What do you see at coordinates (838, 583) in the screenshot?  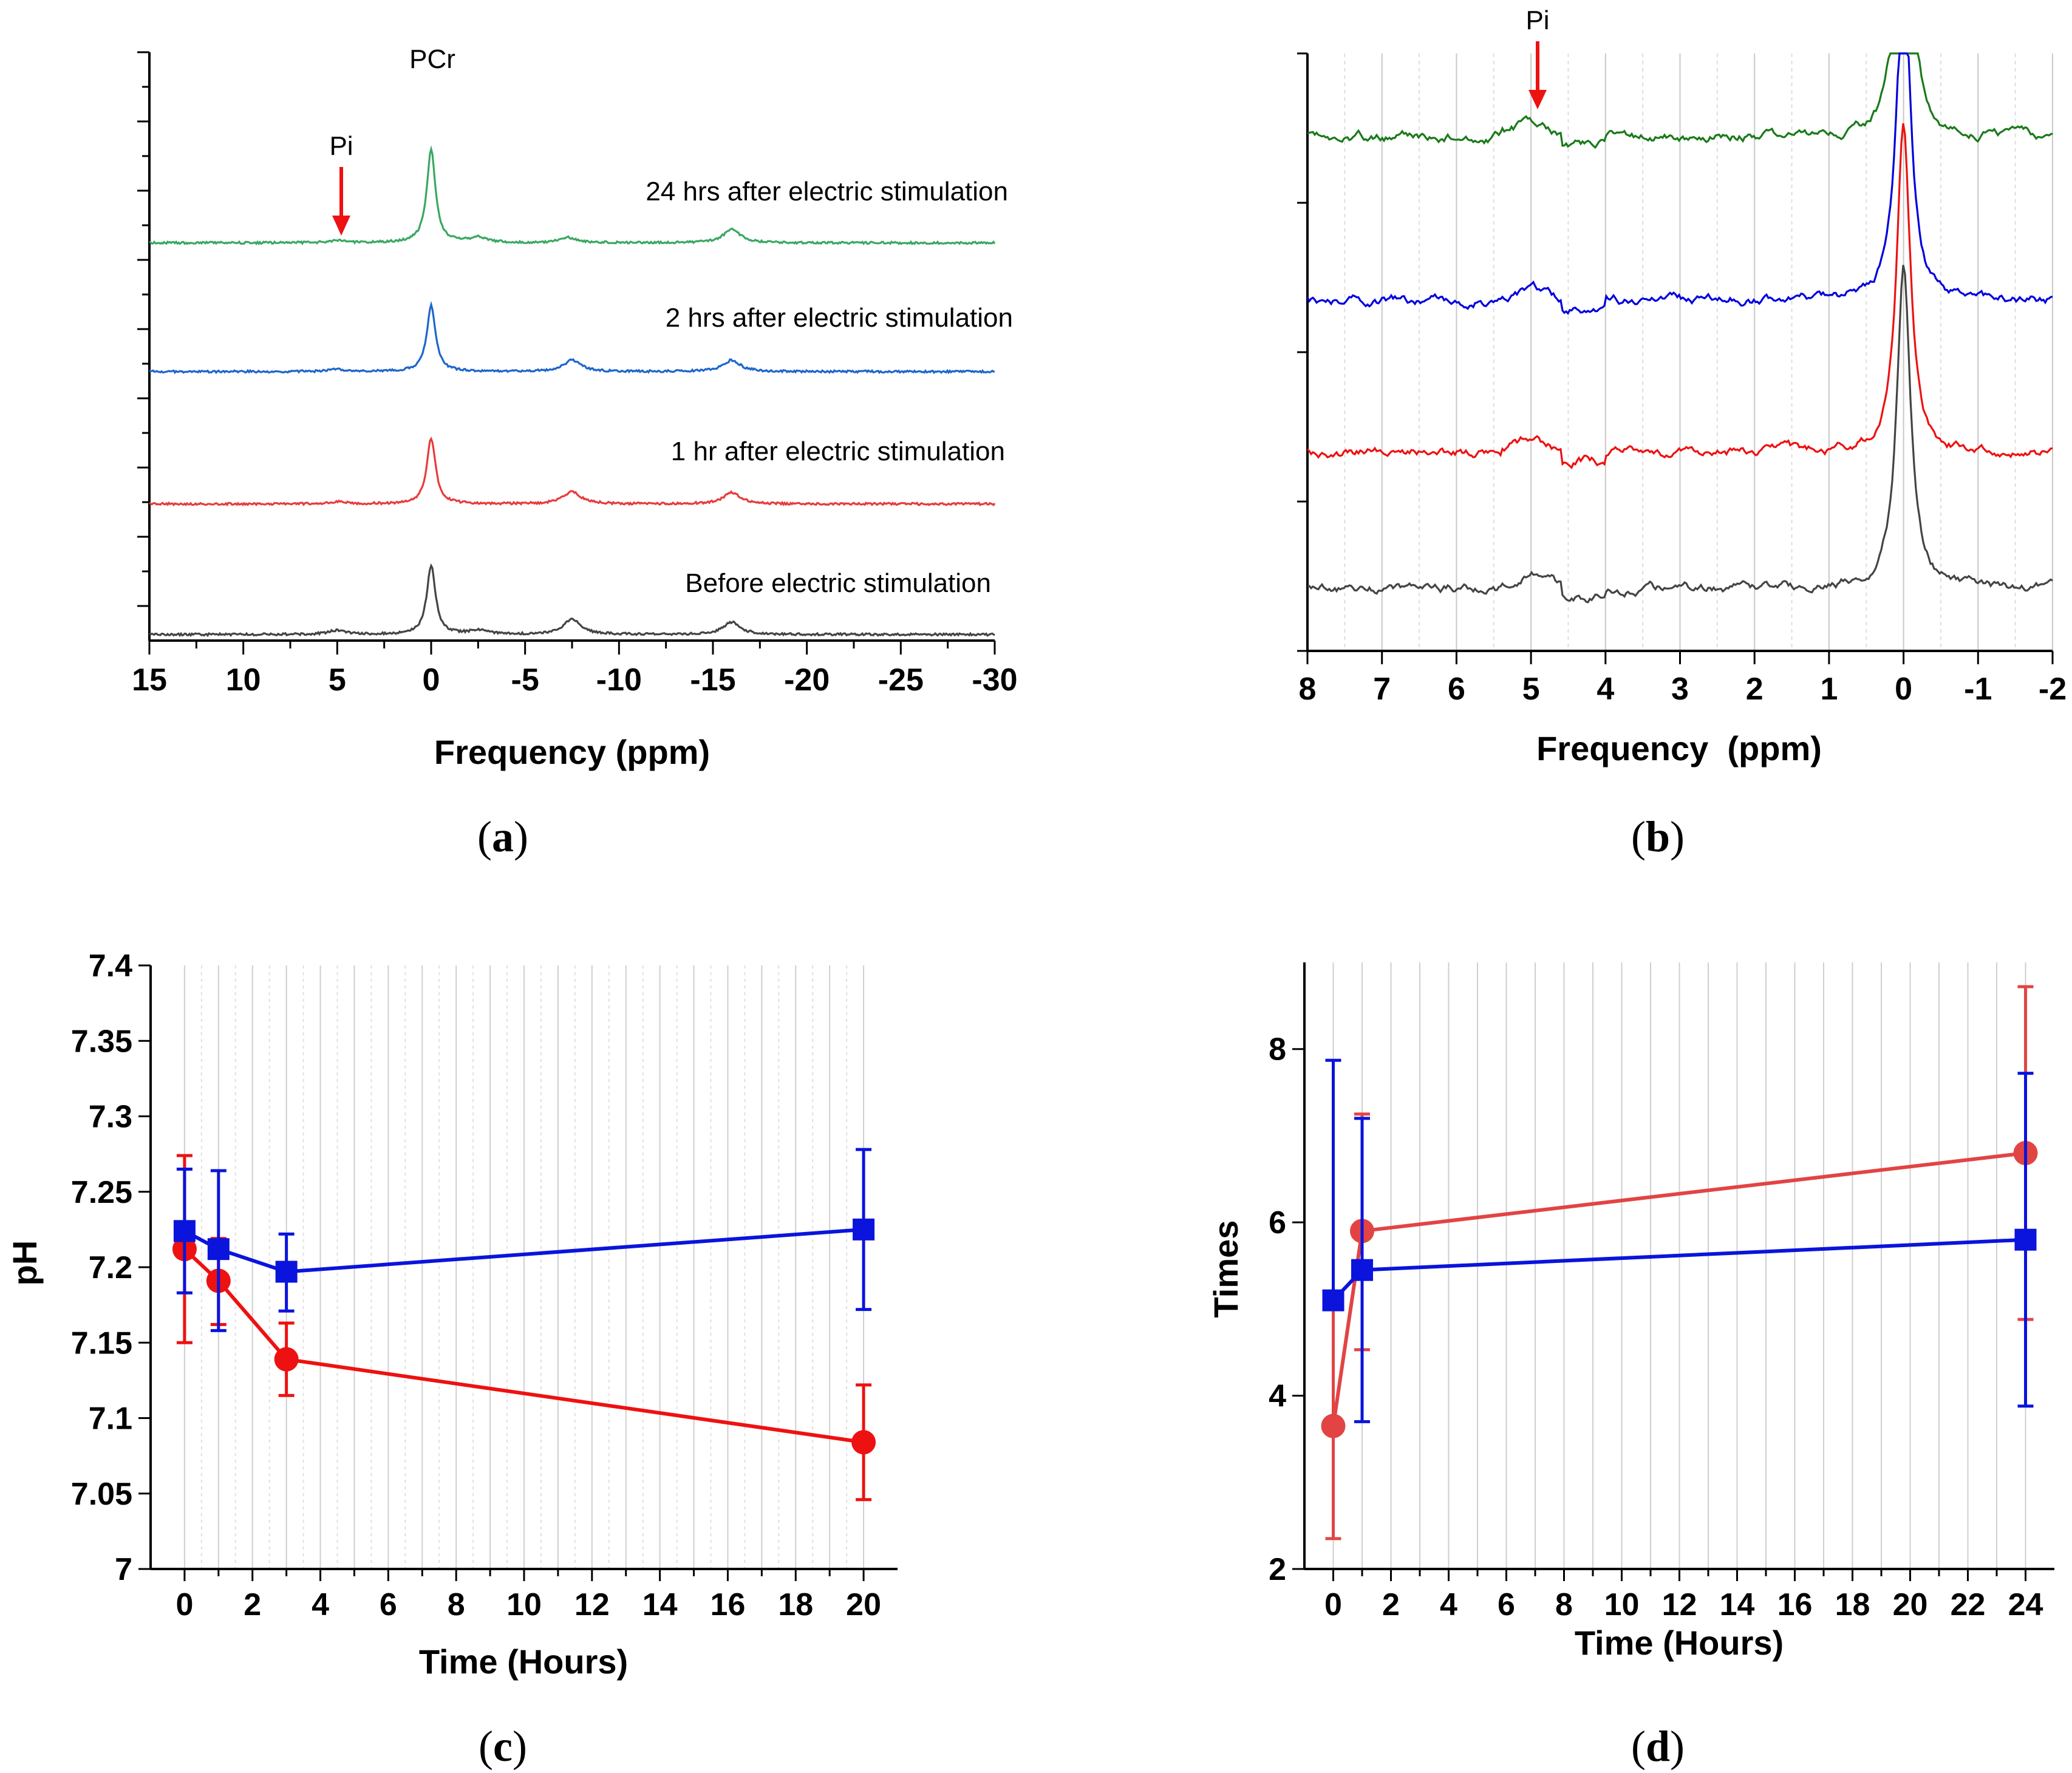 I see `series-label: Before electric stimulation` at bounding box center [838, 583].